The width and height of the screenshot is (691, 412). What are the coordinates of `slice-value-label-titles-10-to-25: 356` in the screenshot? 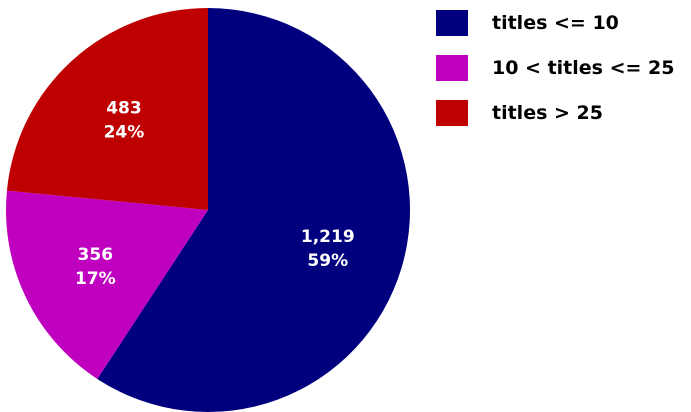 It's located at (96, 255).